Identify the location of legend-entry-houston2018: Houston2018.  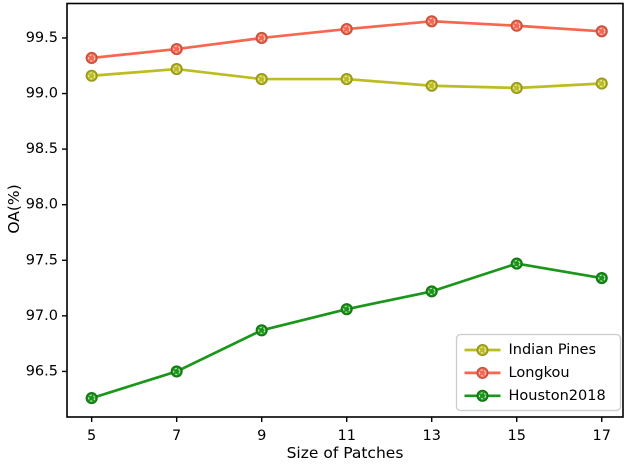
(535, 396).